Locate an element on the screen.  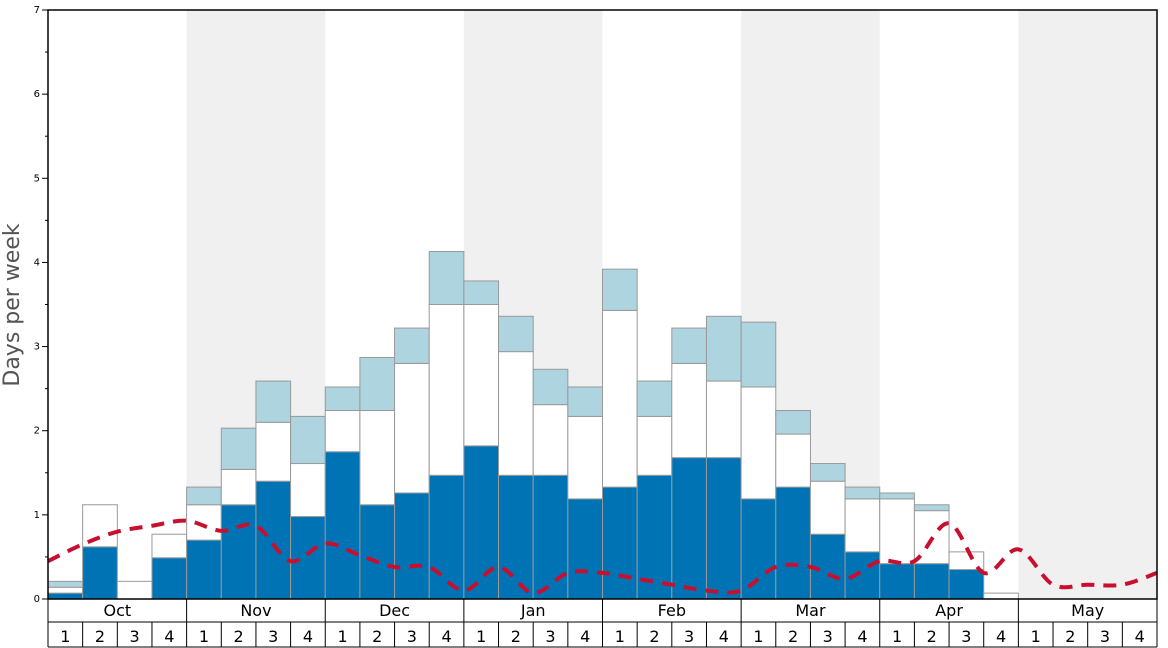
y-axis-label: Days per week is located at coordinates (12, 304).